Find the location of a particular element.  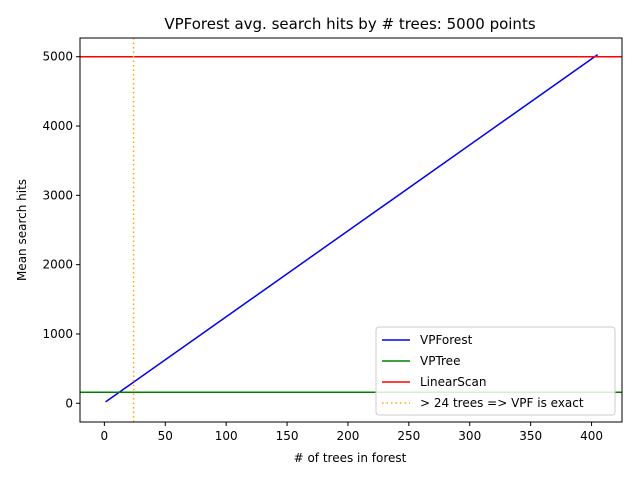

x-axis-label: # of trees in forest is located at coordinates (350, 458).